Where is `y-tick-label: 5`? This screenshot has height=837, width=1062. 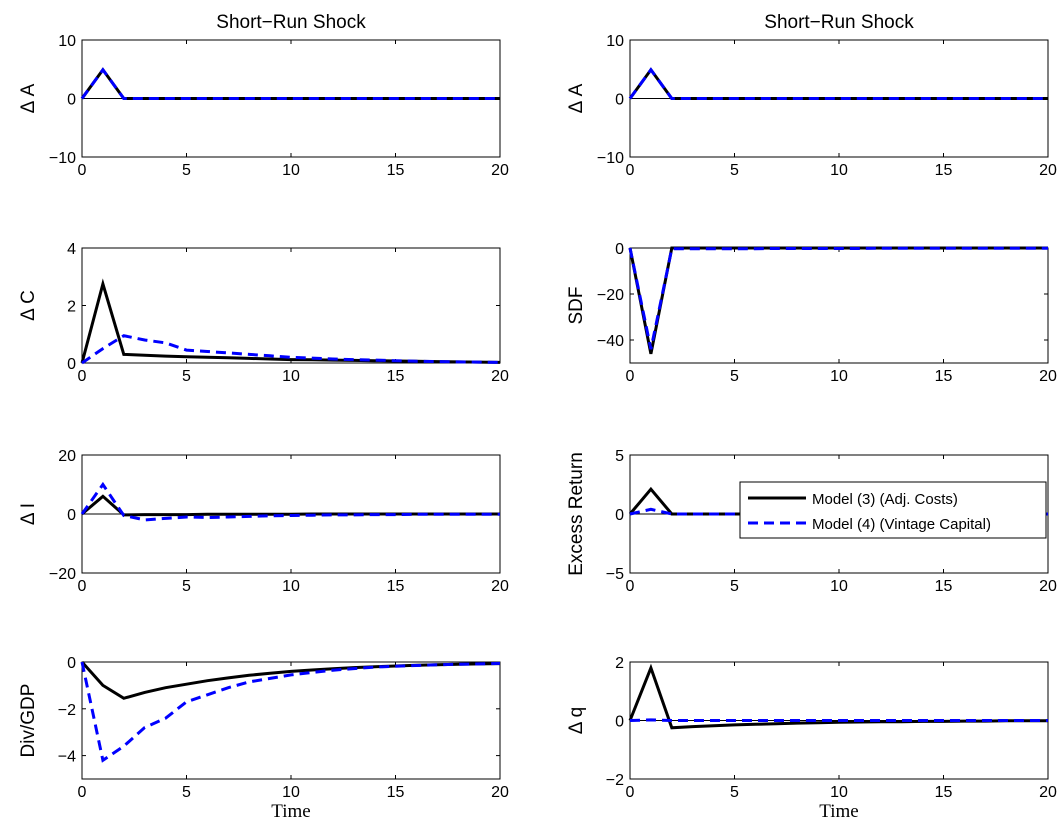 y-tick-label: 5 is located at coordinates (619, 456).